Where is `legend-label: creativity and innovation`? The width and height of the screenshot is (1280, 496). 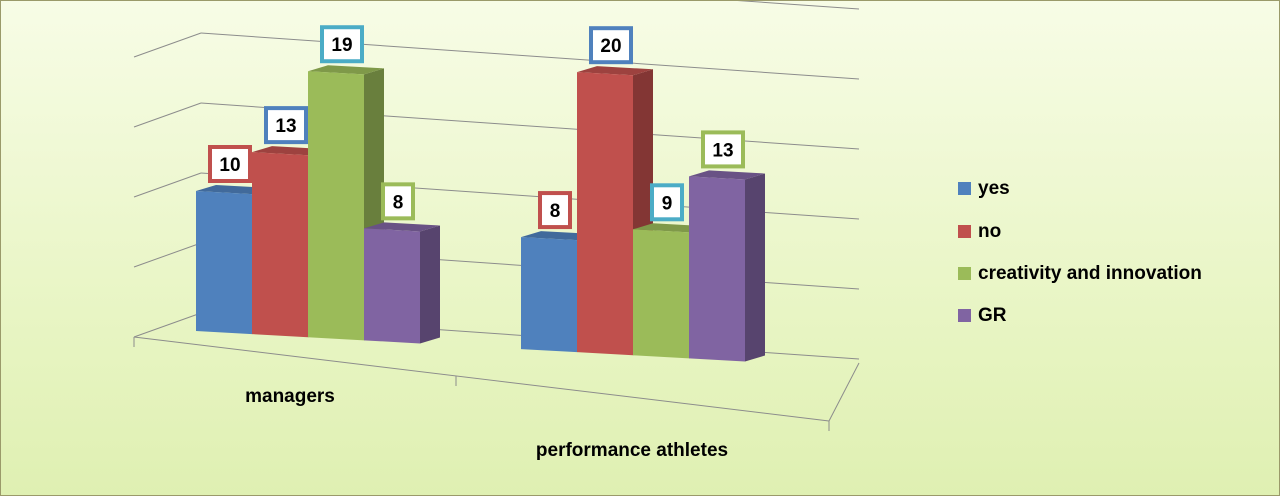
legend-label: creativity and innovation is located at coordinates (1090, 273).